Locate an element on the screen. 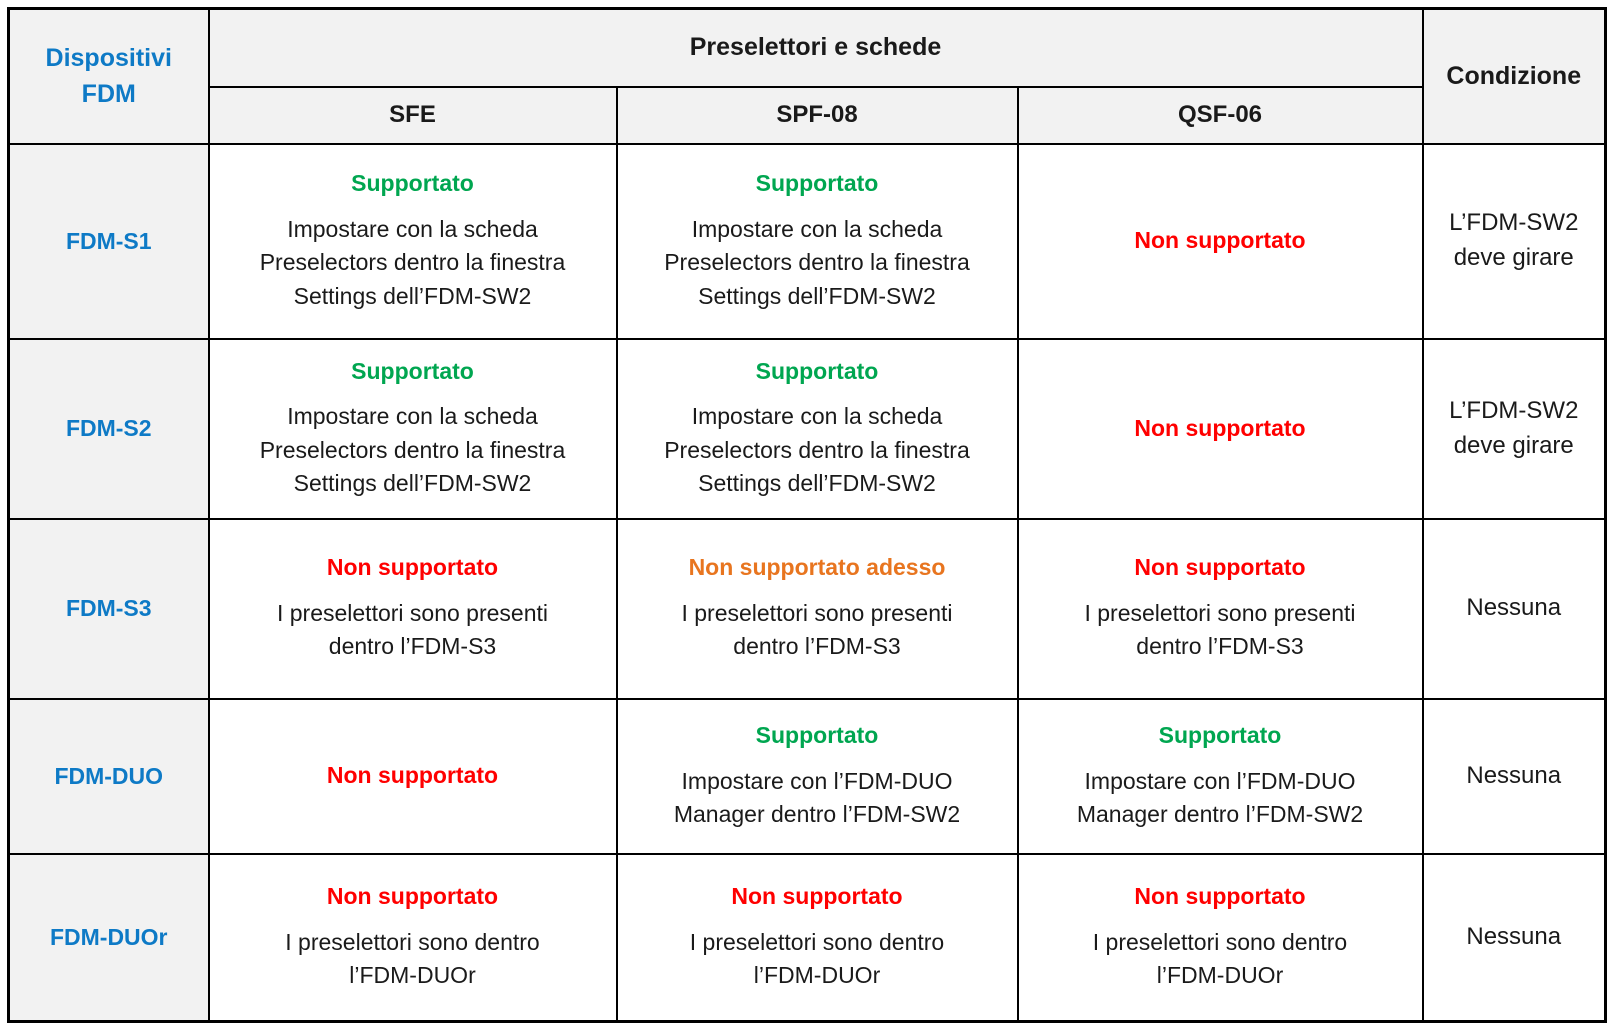 The image size is (1612, 1029). header-condition-column: Condizione is located at coordinates (1514, 76).